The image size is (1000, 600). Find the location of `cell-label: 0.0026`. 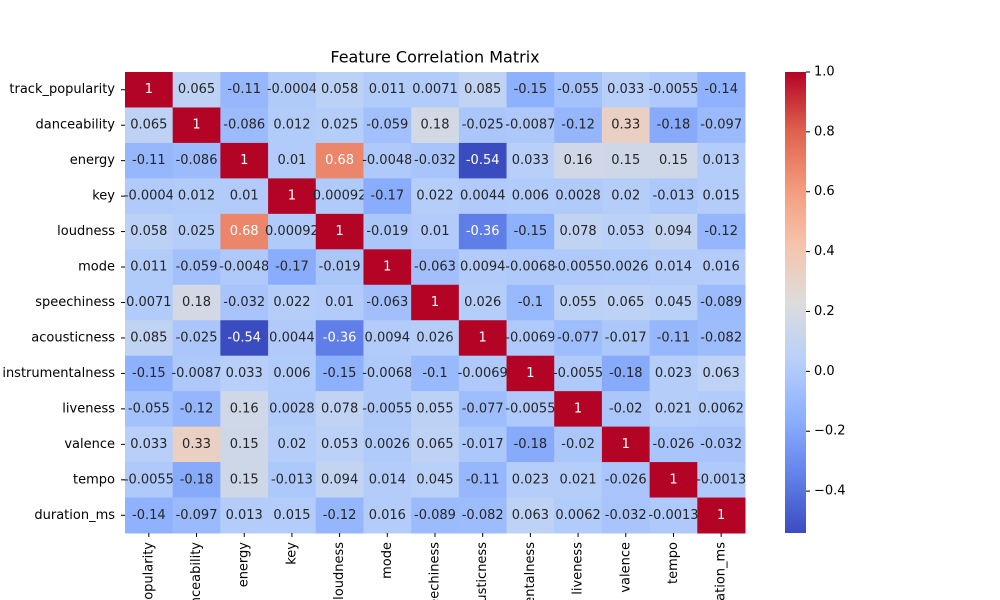

cell-label: 0.0026 is located at coordinates (626, 267).